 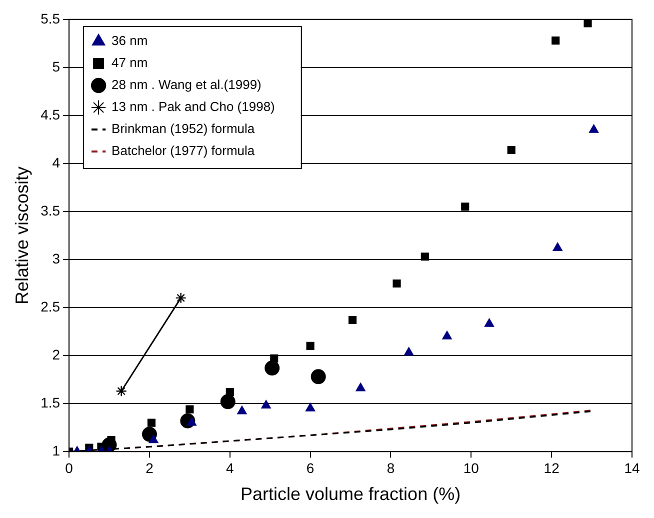 What do you see at coordinates (130, 40) in the screenshot?
I see `legend-label: 36 nm` at bounding box center [130, 40].